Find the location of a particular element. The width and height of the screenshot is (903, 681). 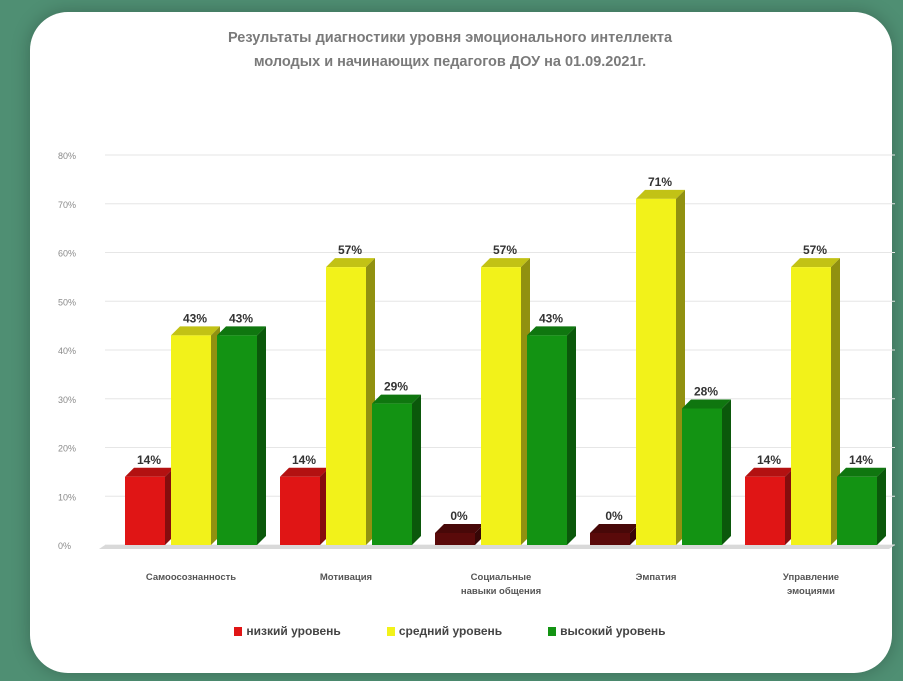

legend-label-high: высокий уровень is located at coordinates (613, 631).